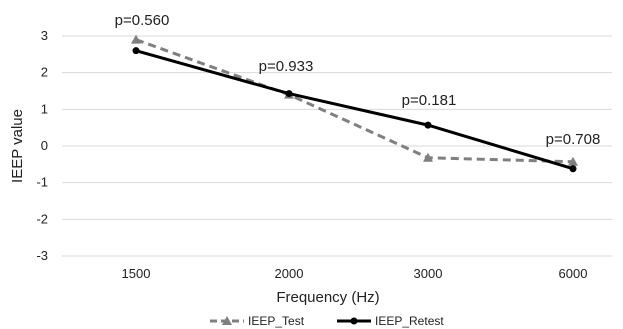  I want to click on legend: IEEP_Test IEEP_Retest, so click(327, 321).